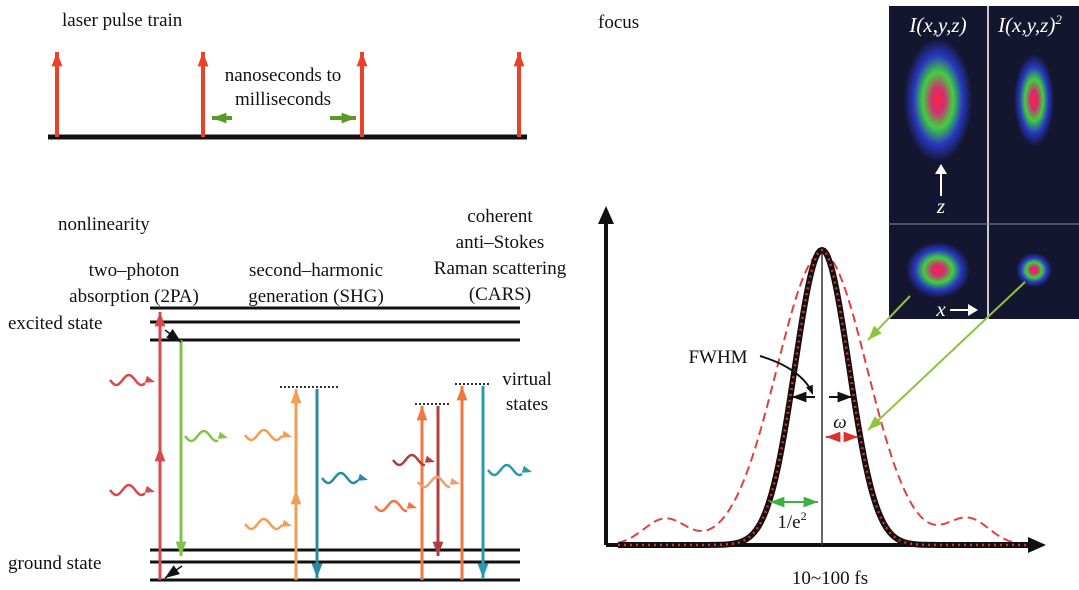 The height and width of the screenshot is (590, 1079). What do you see at coordinates (55, 323) in the screenshot?
I see `excited-state-label: excited state` at bounding box center [55, 323].